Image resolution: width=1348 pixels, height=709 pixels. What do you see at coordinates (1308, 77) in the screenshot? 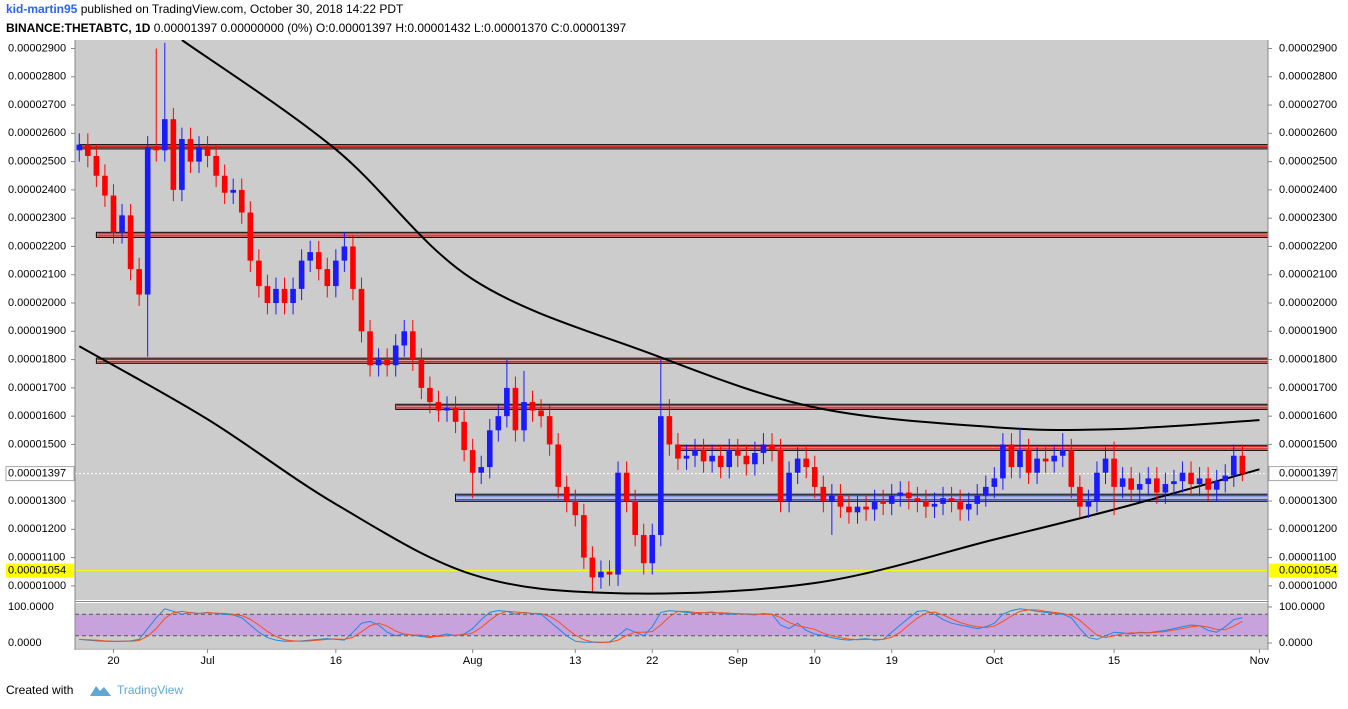
I see `y-tick-label-right: 0.00002800` at bounding box center [1308, 77].